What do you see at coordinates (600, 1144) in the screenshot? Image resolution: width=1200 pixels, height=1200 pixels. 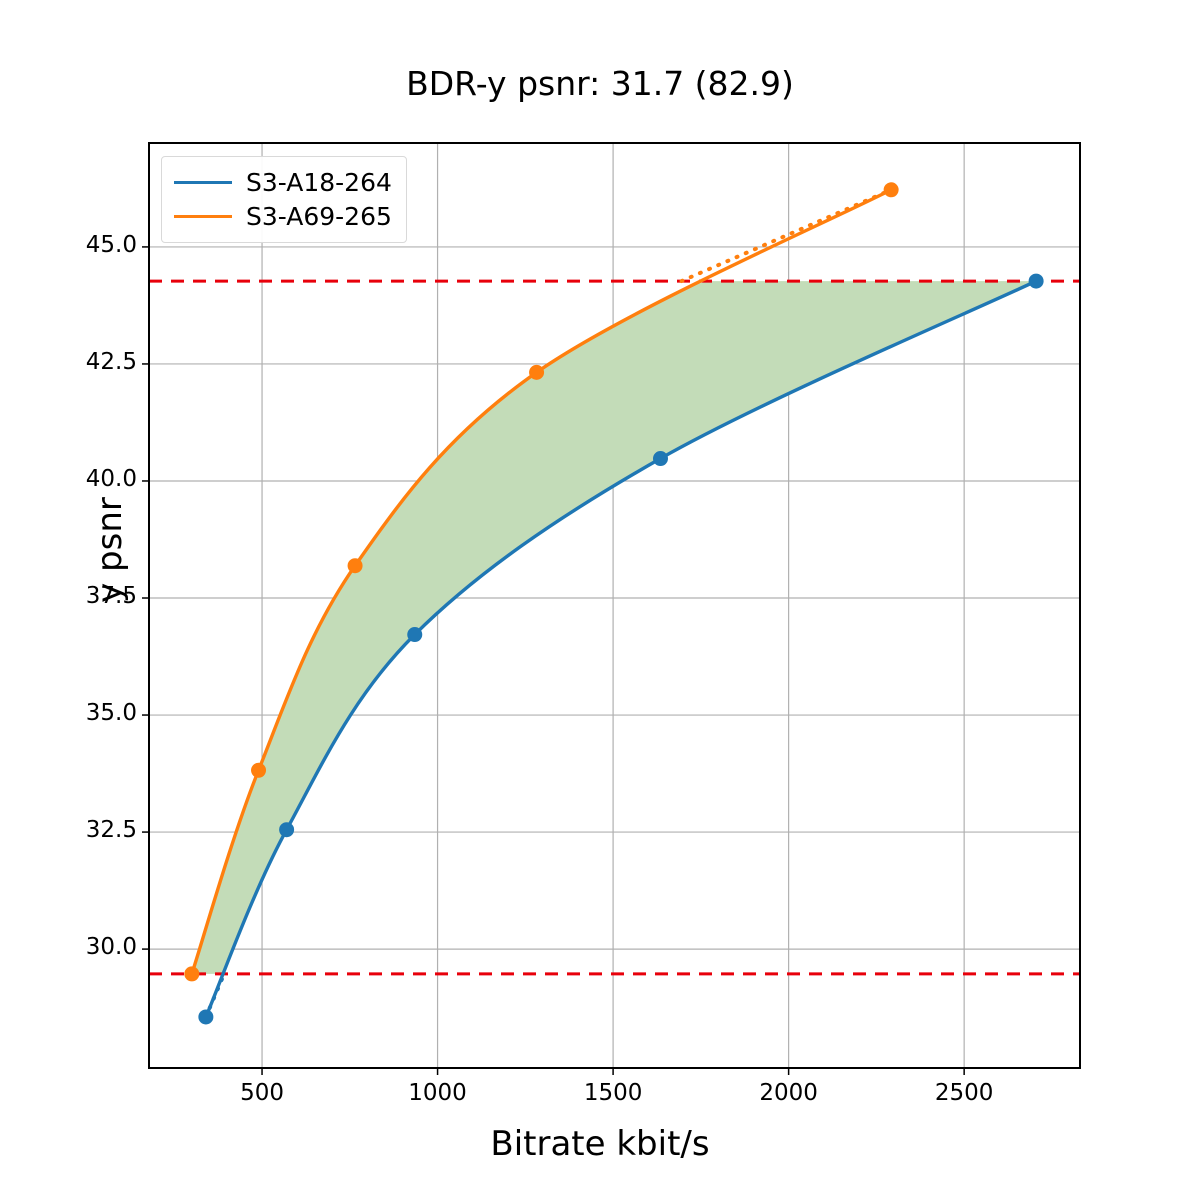 I see `x-axis-label: Bitrate kbit/s` at bounding box center [600, 1144].